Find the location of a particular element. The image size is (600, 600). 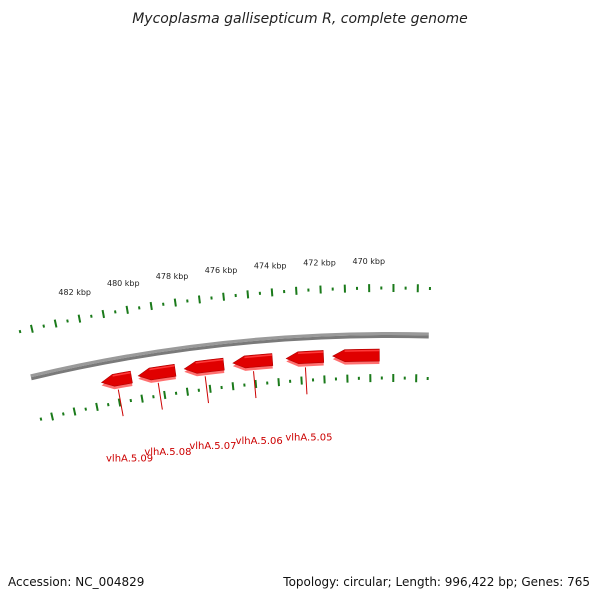

gene-label: vlhA.5.06 is located at coordinates (259, 441).